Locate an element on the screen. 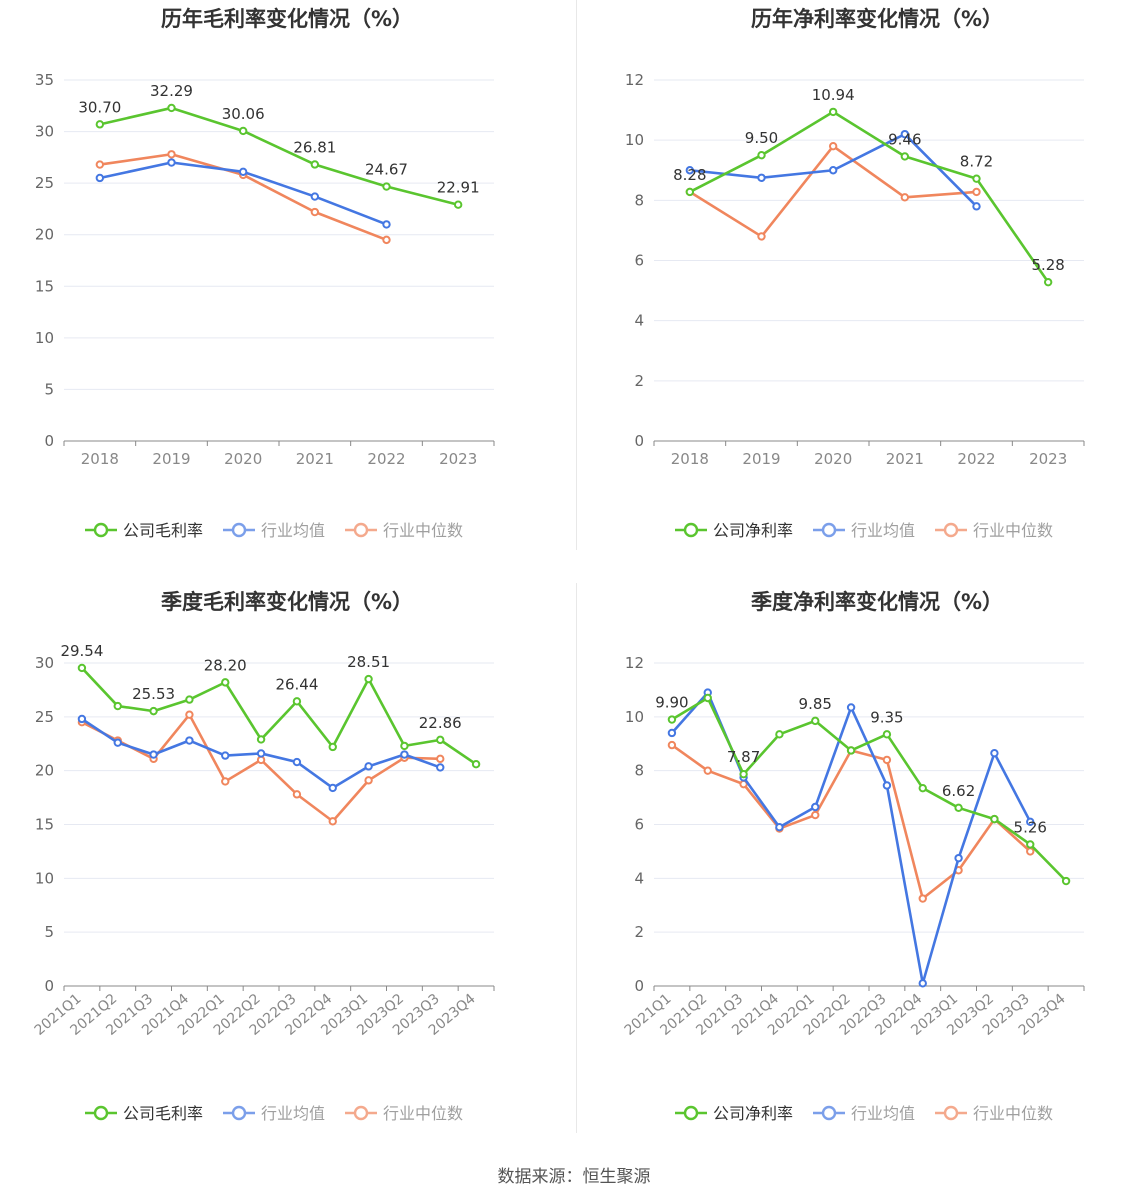 The width and height of the screenshot is (1148, 1202). y-tick-label: 30 is located at coordinates (44, 663).